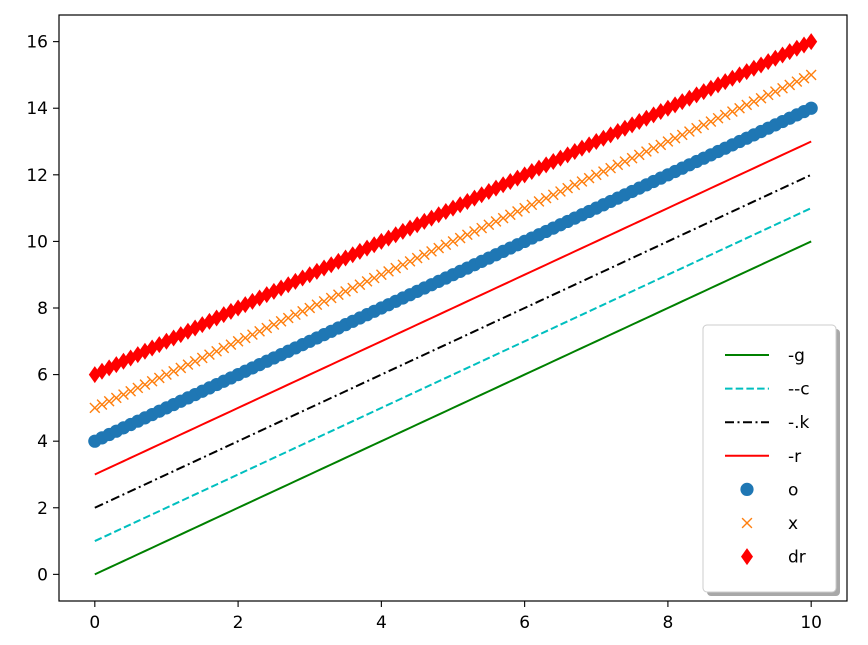 Image resolution: width=868 pixels, height=645 pixels. I want to click on legend-entry: --c, so click(767, 390).